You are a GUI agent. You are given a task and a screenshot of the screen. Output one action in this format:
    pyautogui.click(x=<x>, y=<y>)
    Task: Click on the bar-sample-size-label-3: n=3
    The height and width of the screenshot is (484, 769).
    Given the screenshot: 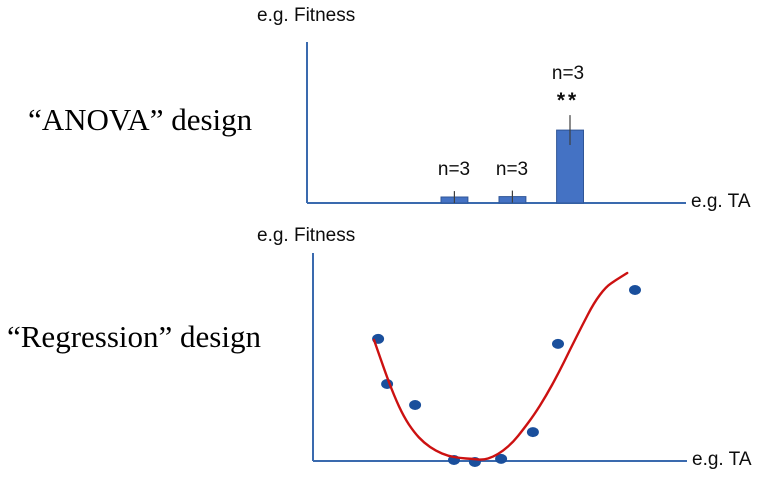 What is the action you would take?
    pyautogui.click(x=568, y=73)
    